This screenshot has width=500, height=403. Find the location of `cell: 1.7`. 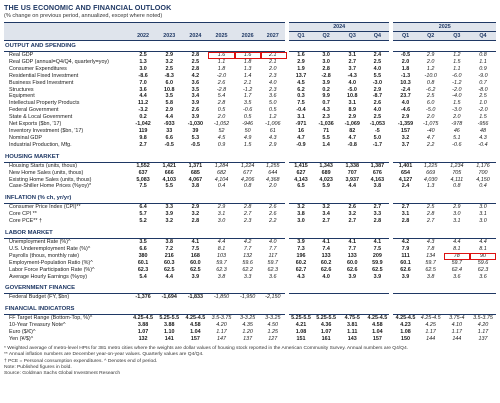

cell: 1.7 is located at coordinates (247, 96).